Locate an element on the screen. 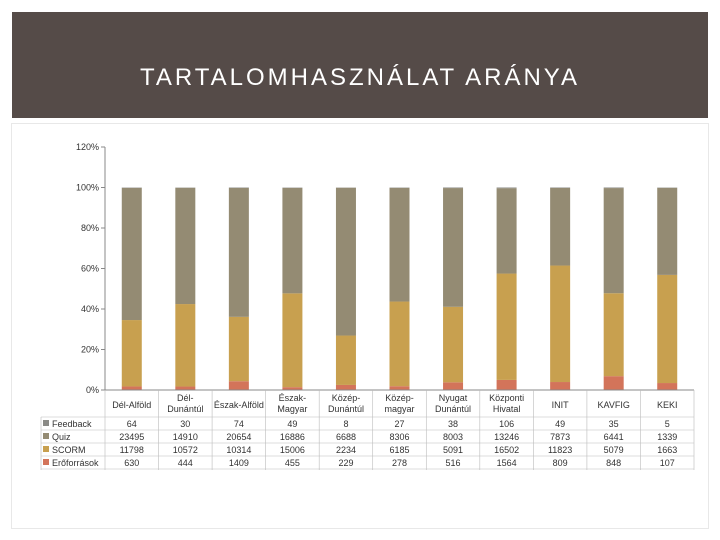 The image size is (720, 540). table-row-label: SCORM is located at coordinates (69, 450).